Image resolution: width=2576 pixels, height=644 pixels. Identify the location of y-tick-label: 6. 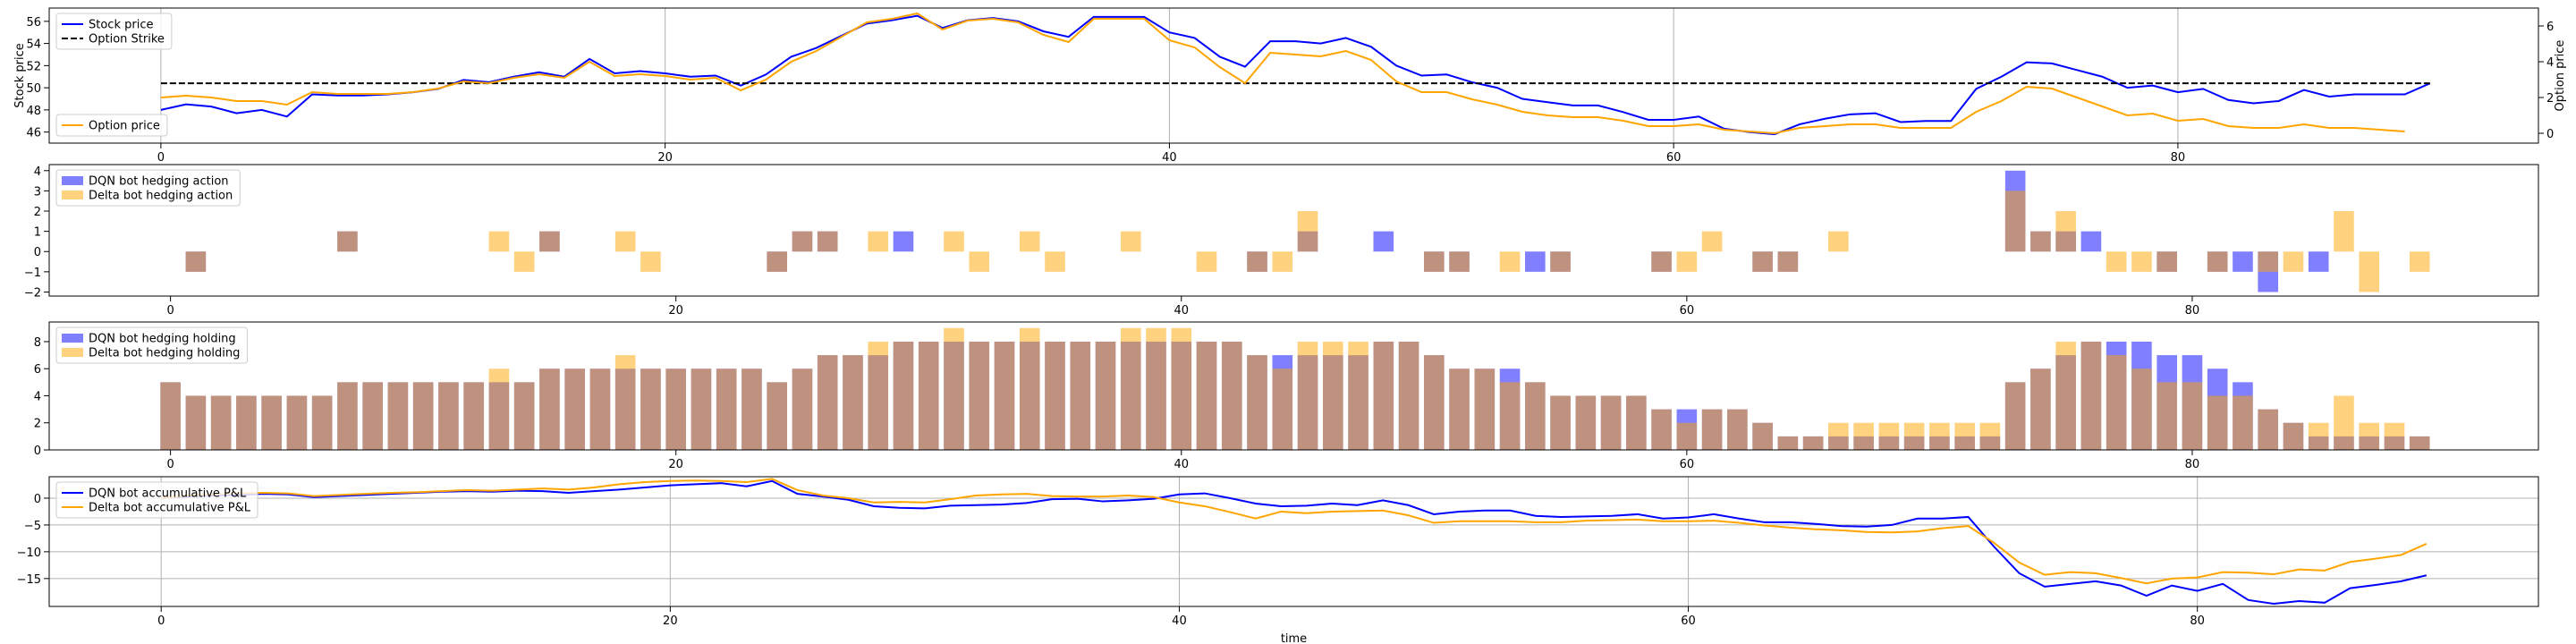
(37, 370).